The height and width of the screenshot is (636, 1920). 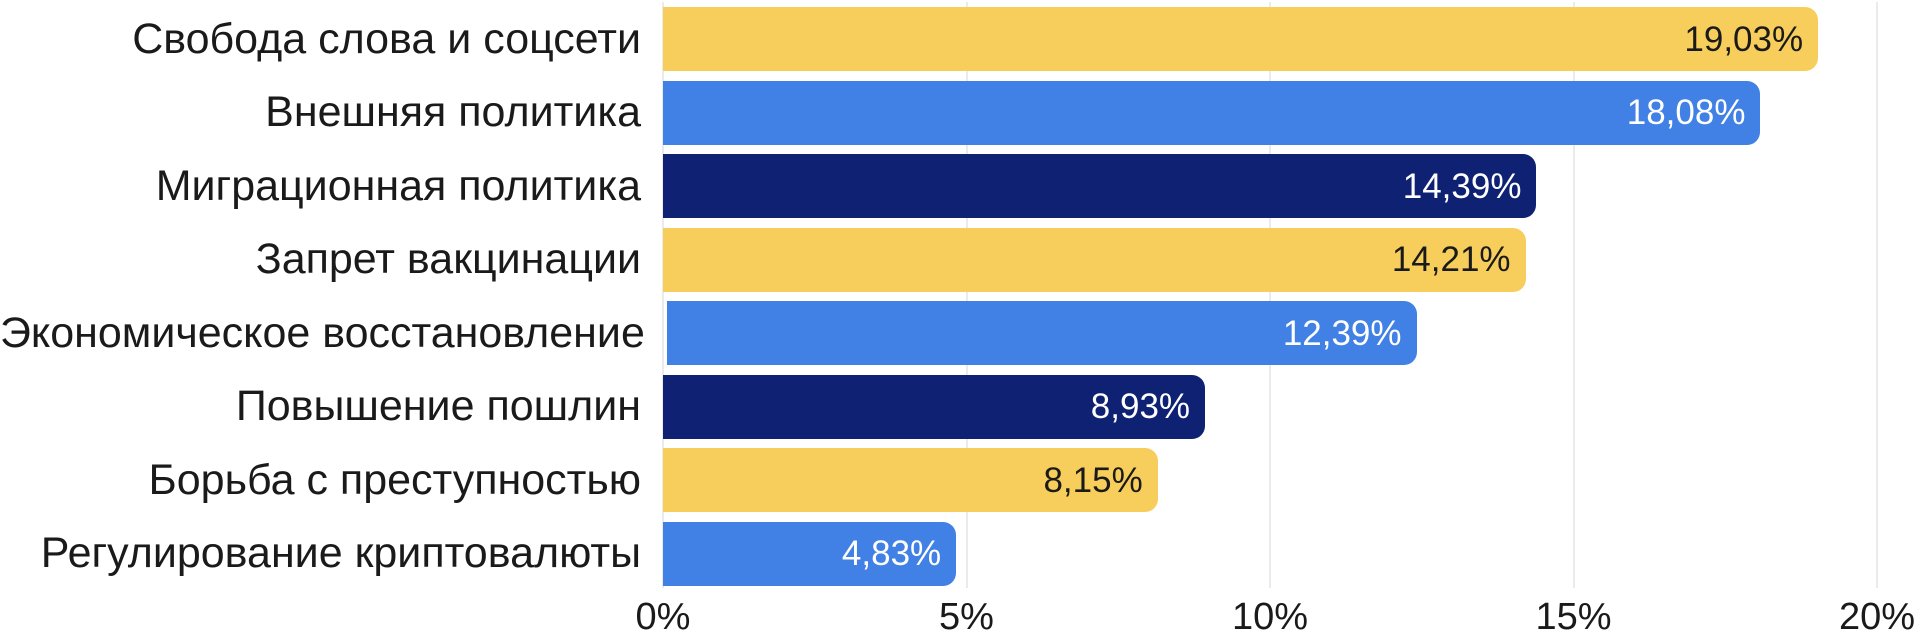 I want to click on gridline-10%, so click(x=1270, y=295).